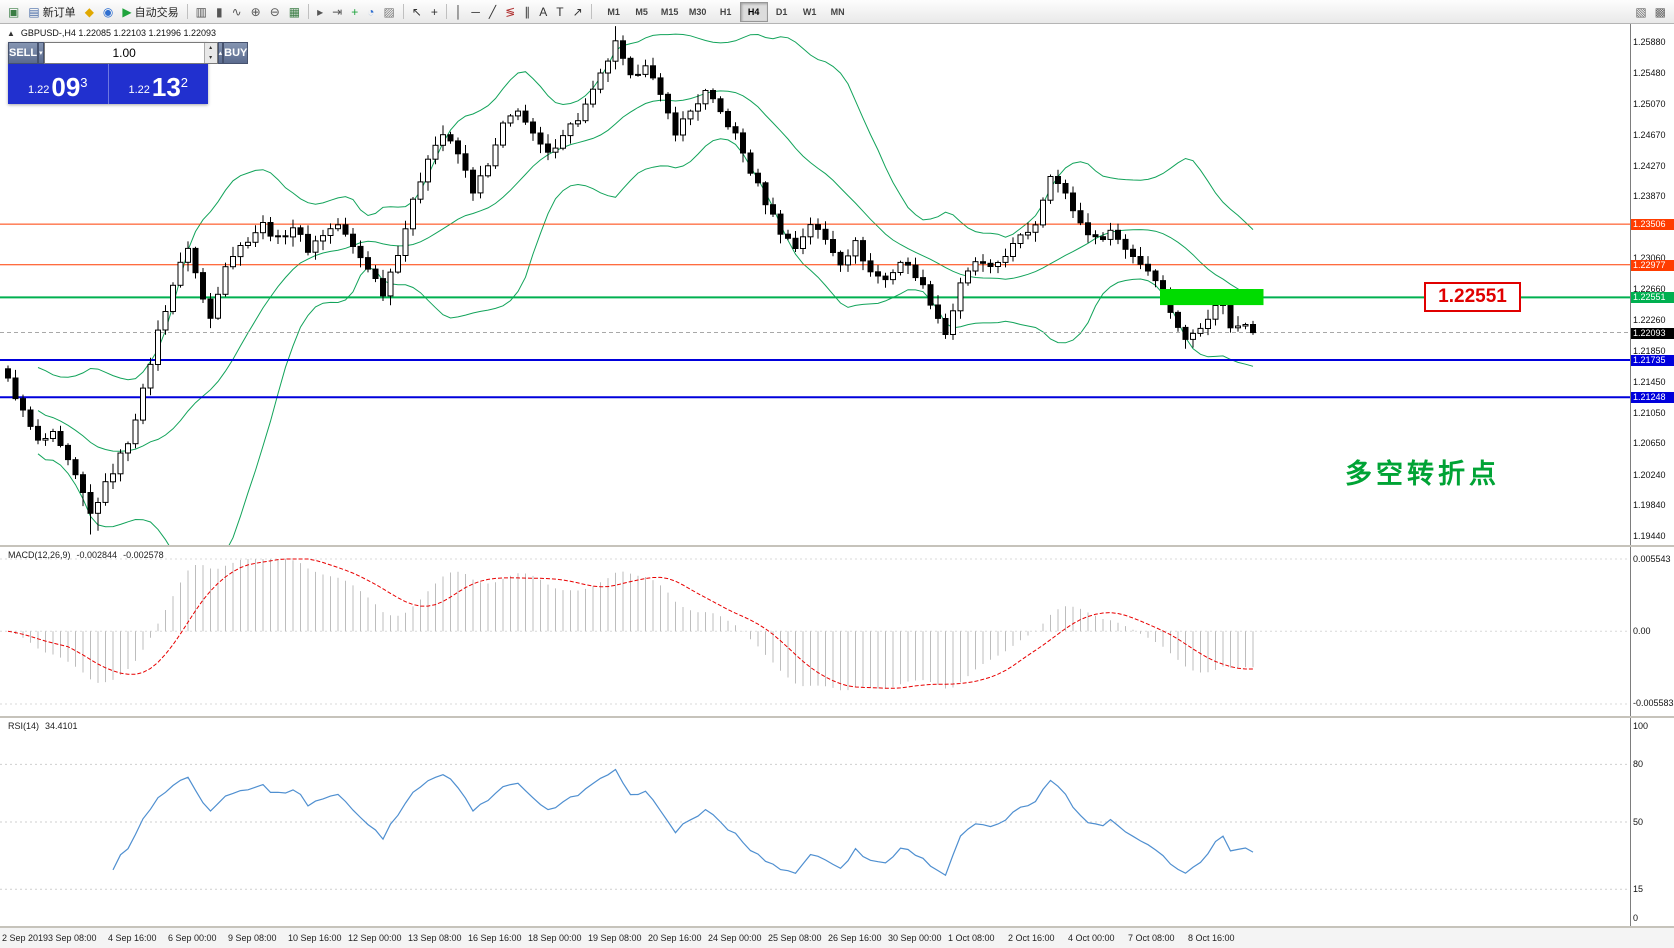 The image size is (1674, 948). I want to click on vertical-line-icon: │, so click(458, 11).